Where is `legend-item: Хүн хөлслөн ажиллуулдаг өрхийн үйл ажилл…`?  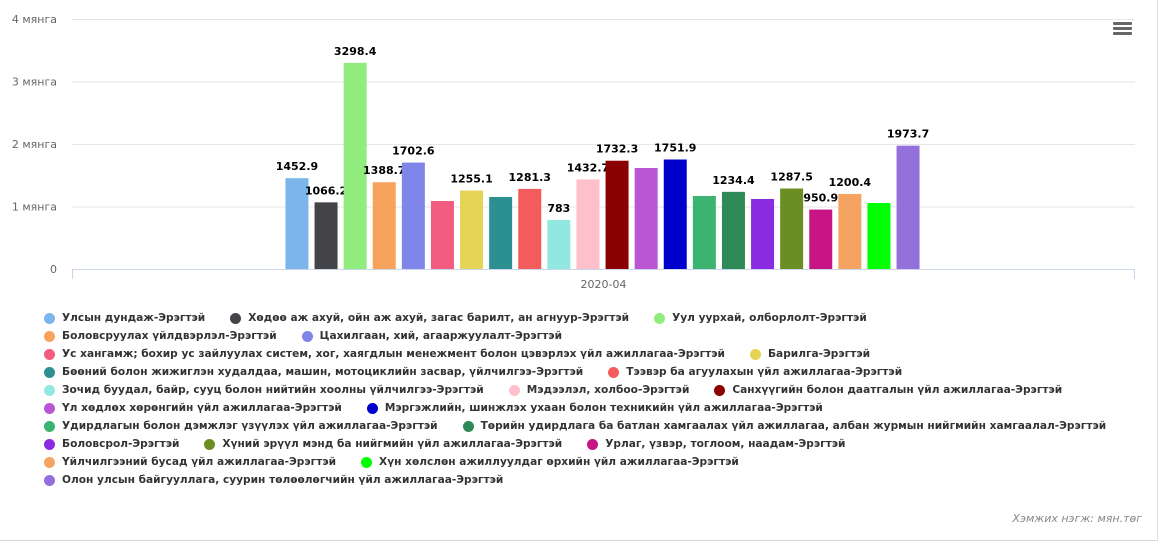 legend-item: Хүн хөлслөн ажиллуулдаг өрхийн үйл ажилл… is located at coordinates (548, 462).